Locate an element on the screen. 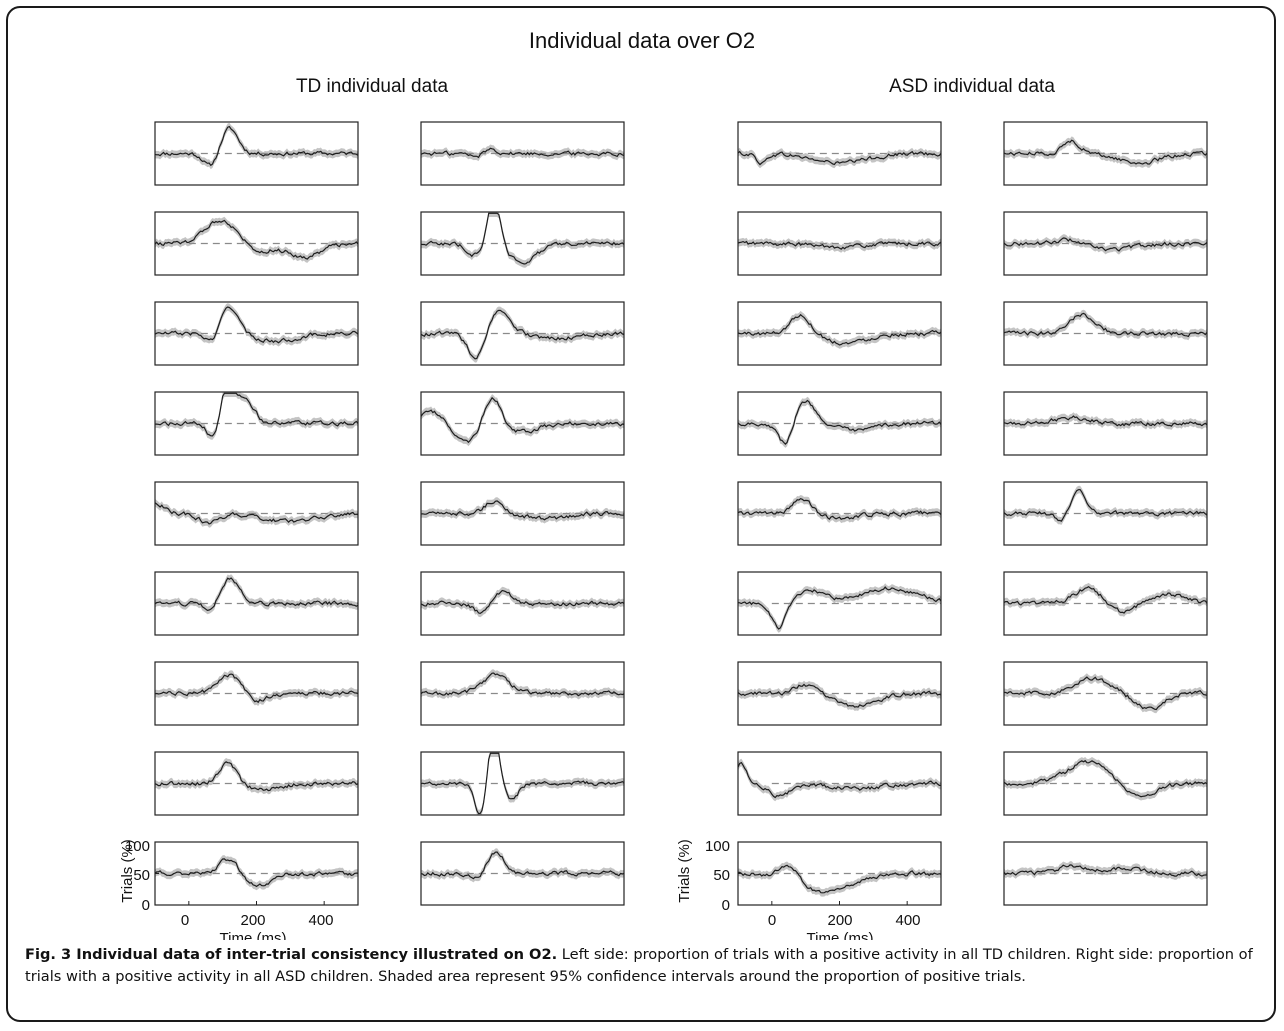 This screenshot has width=1284, height=1031. asd-group-title: ASD individual data is located at coordinates (972, 86).